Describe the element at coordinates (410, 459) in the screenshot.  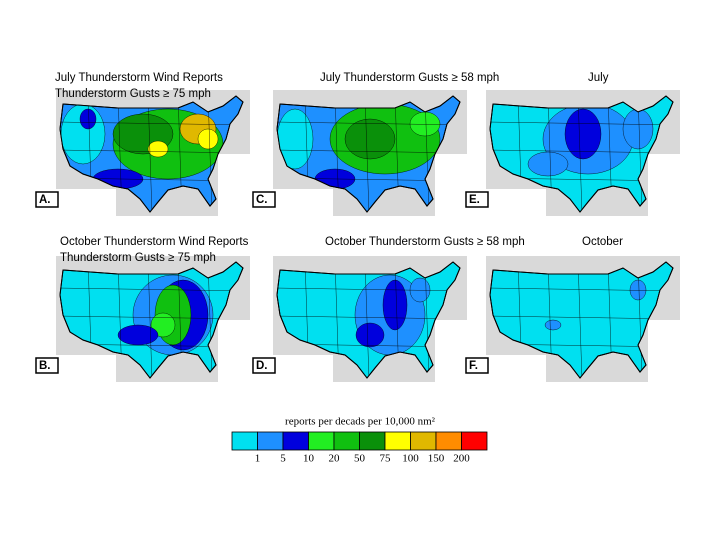
I see `legend-label: 100` at that location.